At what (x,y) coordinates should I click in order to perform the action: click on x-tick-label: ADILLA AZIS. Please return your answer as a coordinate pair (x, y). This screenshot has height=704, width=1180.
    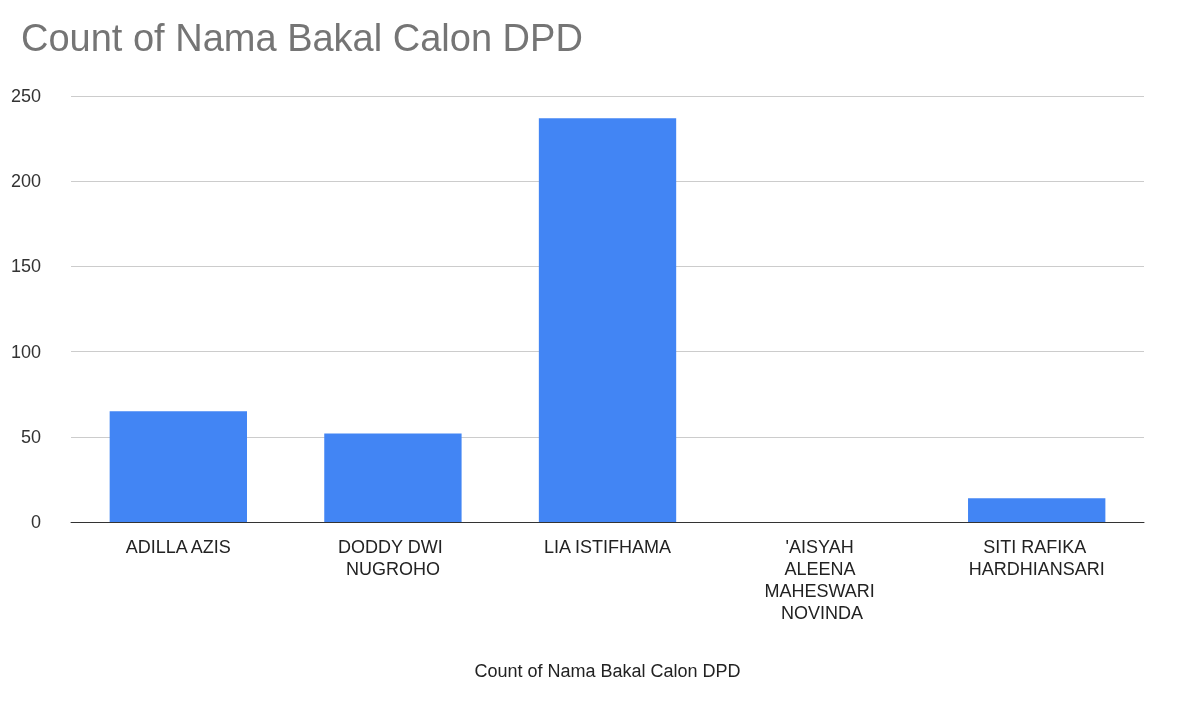
    Looking at the image, I should click on (178, 547).